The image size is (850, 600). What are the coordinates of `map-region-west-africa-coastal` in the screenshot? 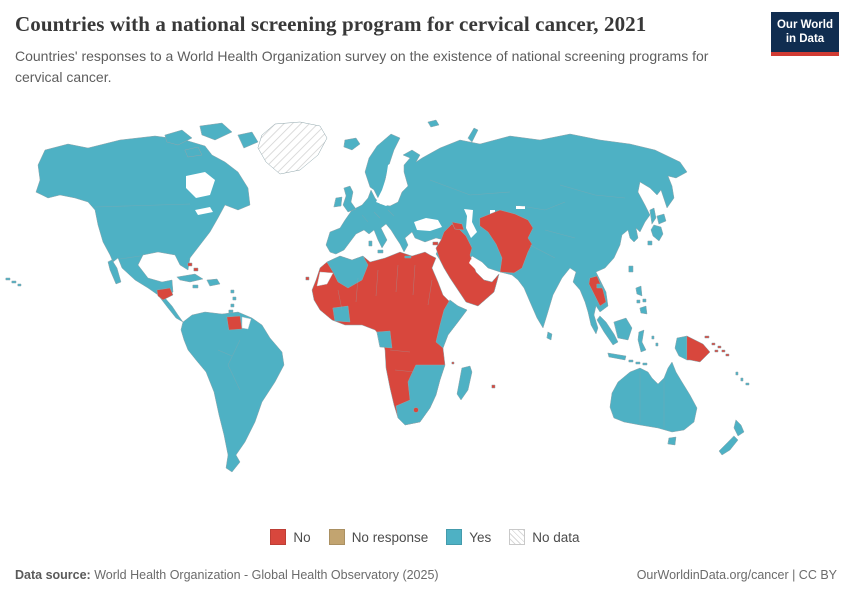 It's located at (341, 314).